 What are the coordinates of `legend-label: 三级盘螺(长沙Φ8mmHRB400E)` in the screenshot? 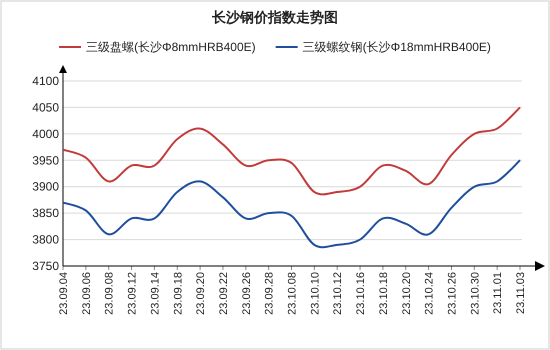 It's located at (171, 47).